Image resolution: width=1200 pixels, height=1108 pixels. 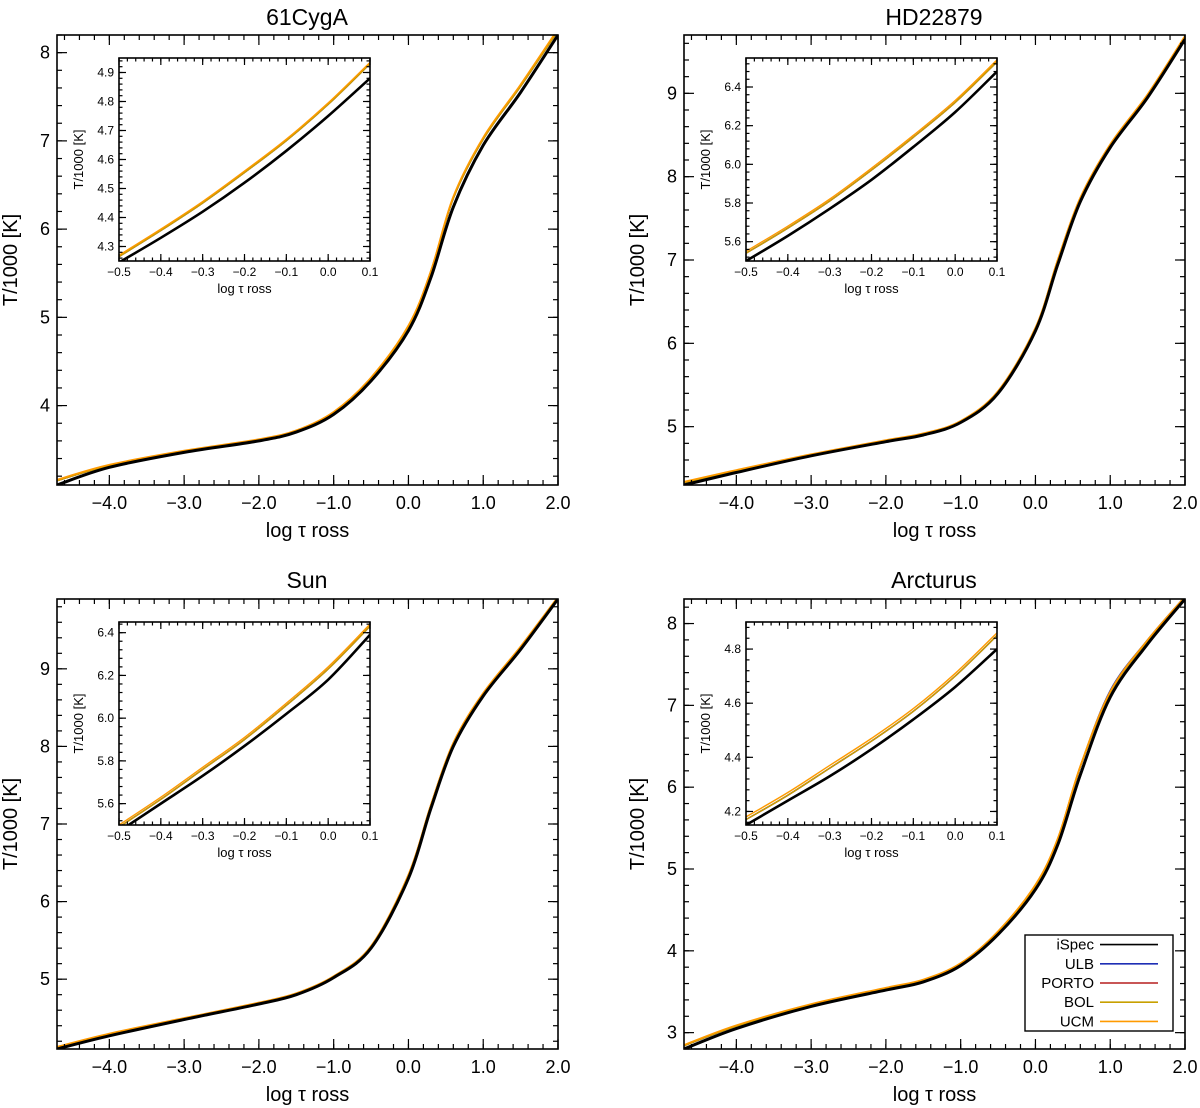 I want to click on legend-label: UCM, so click(x=1077, y=1021).